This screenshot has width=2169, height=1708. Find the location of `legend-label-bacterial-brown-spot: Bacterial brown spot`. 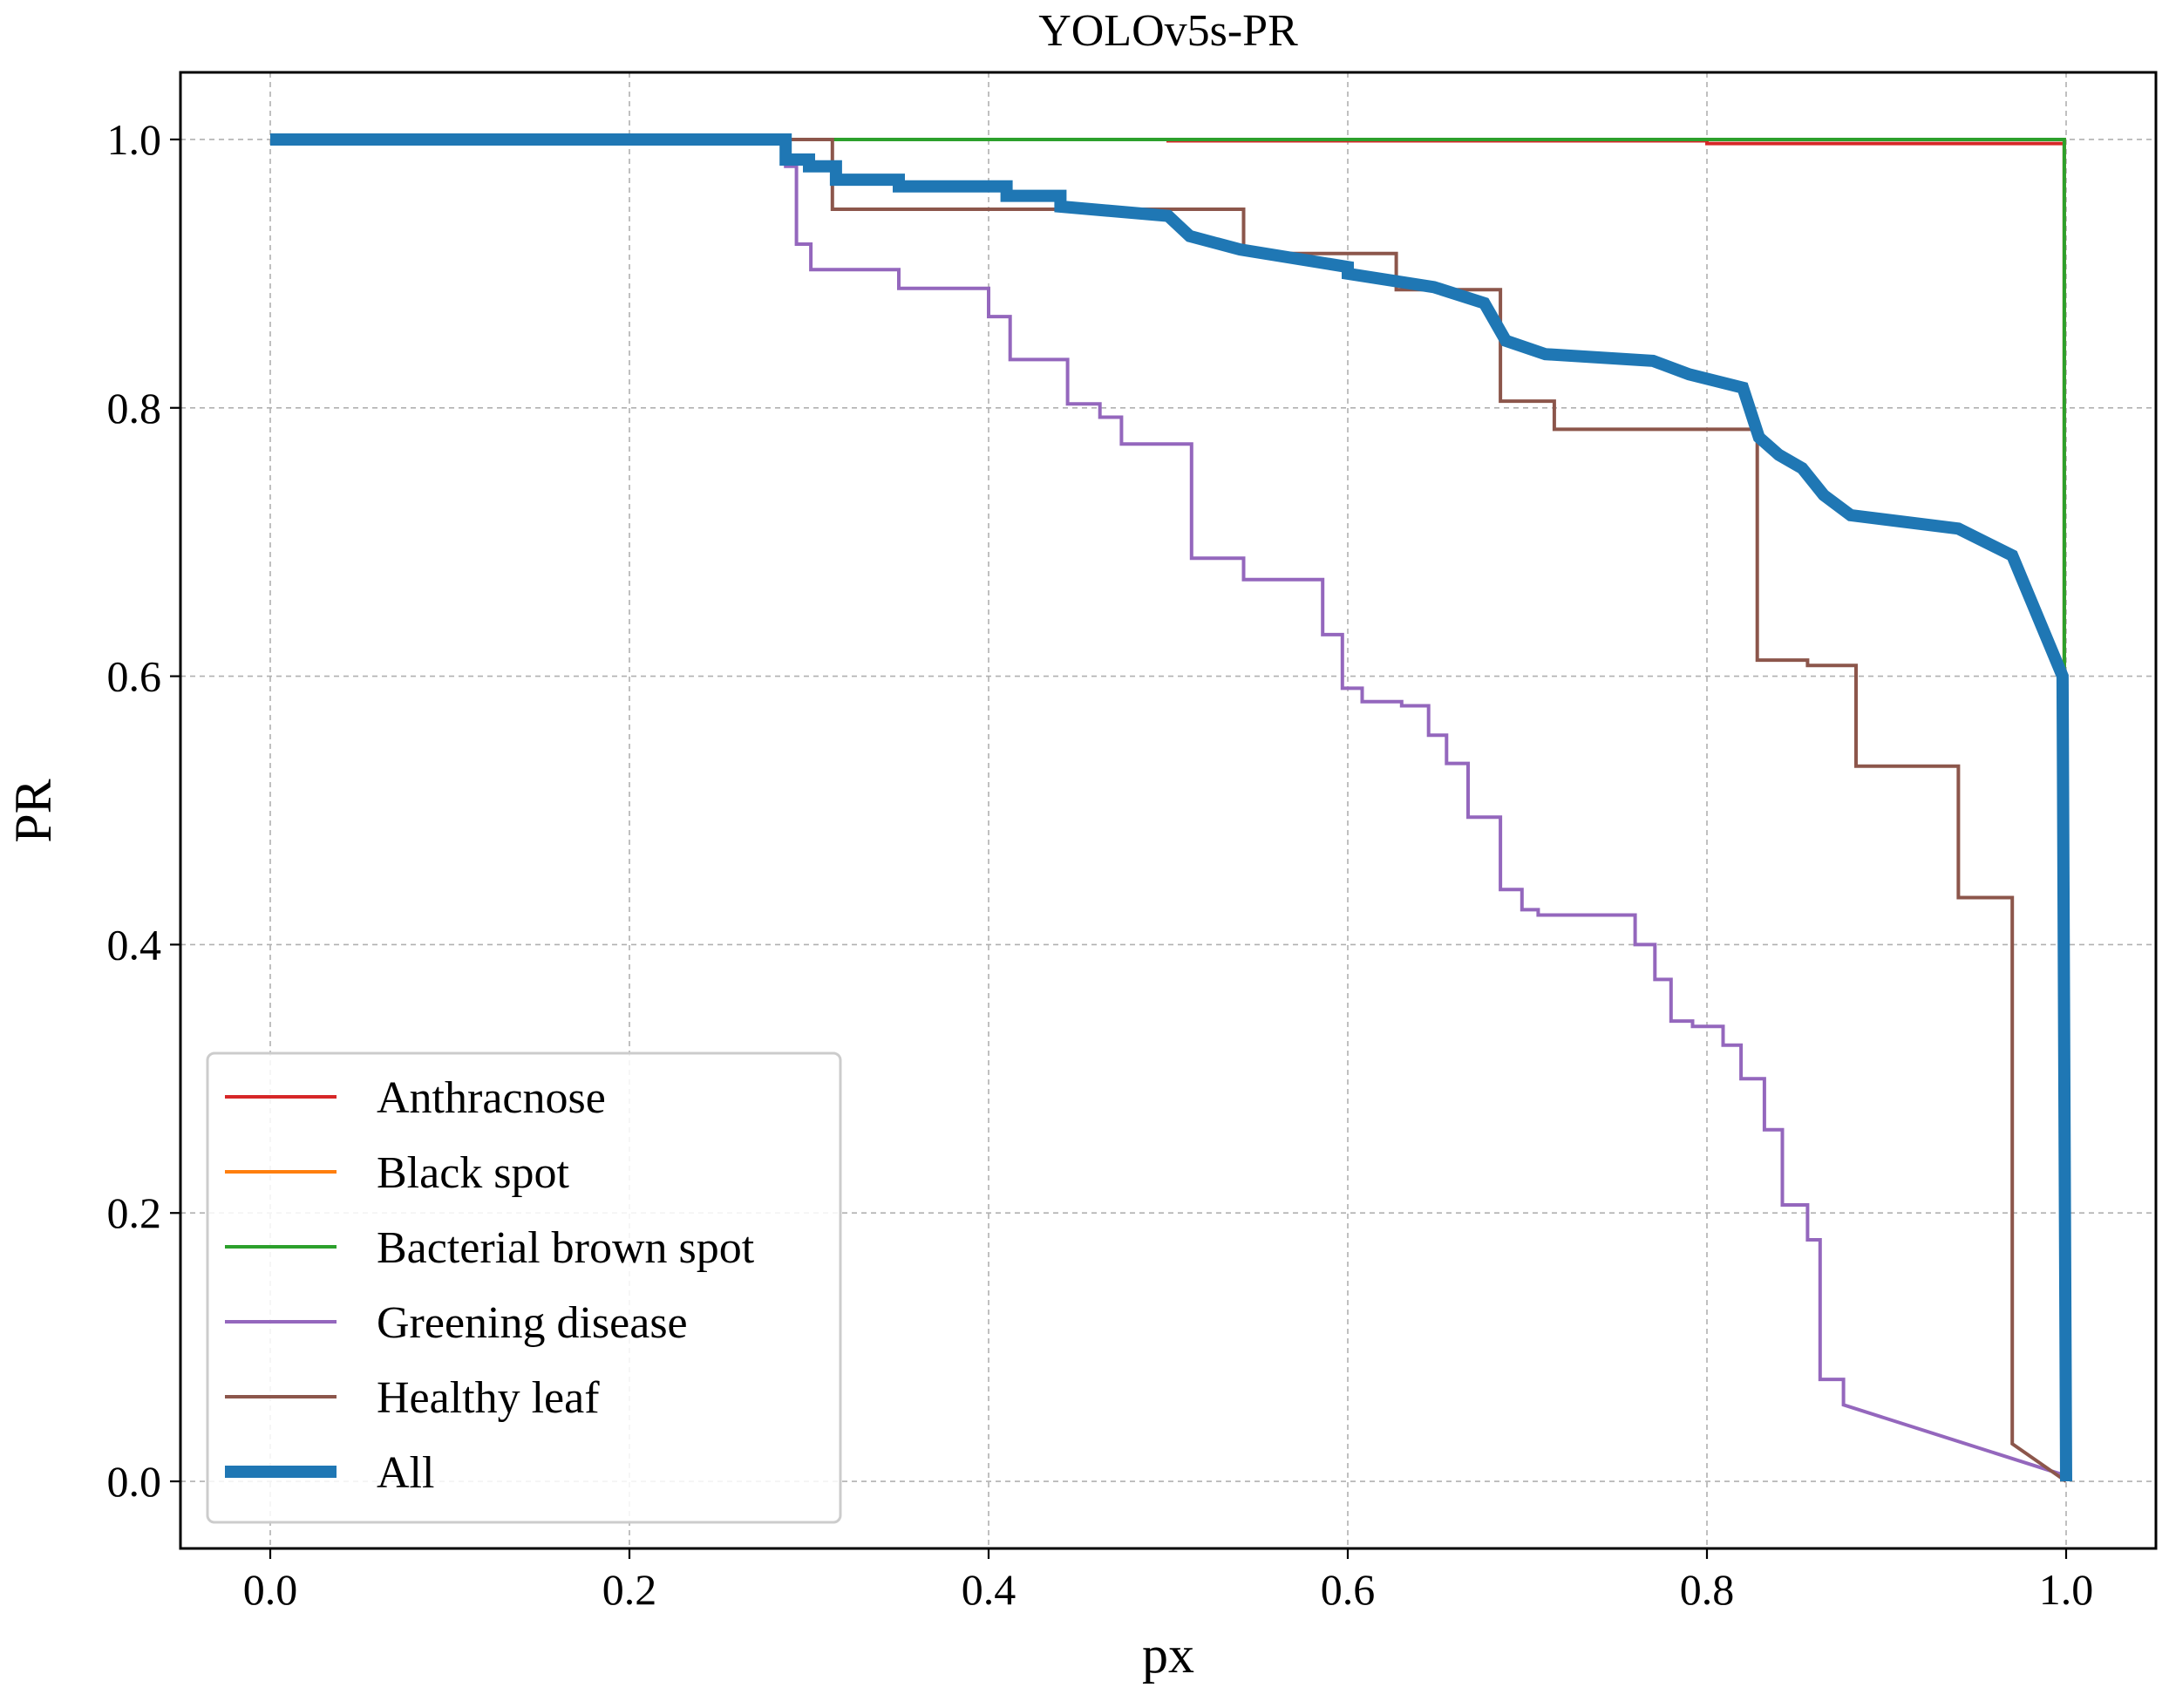

legend-label-bacterial-brown-spot: Bacterial brown spot is located at coordinates (566, 1248).